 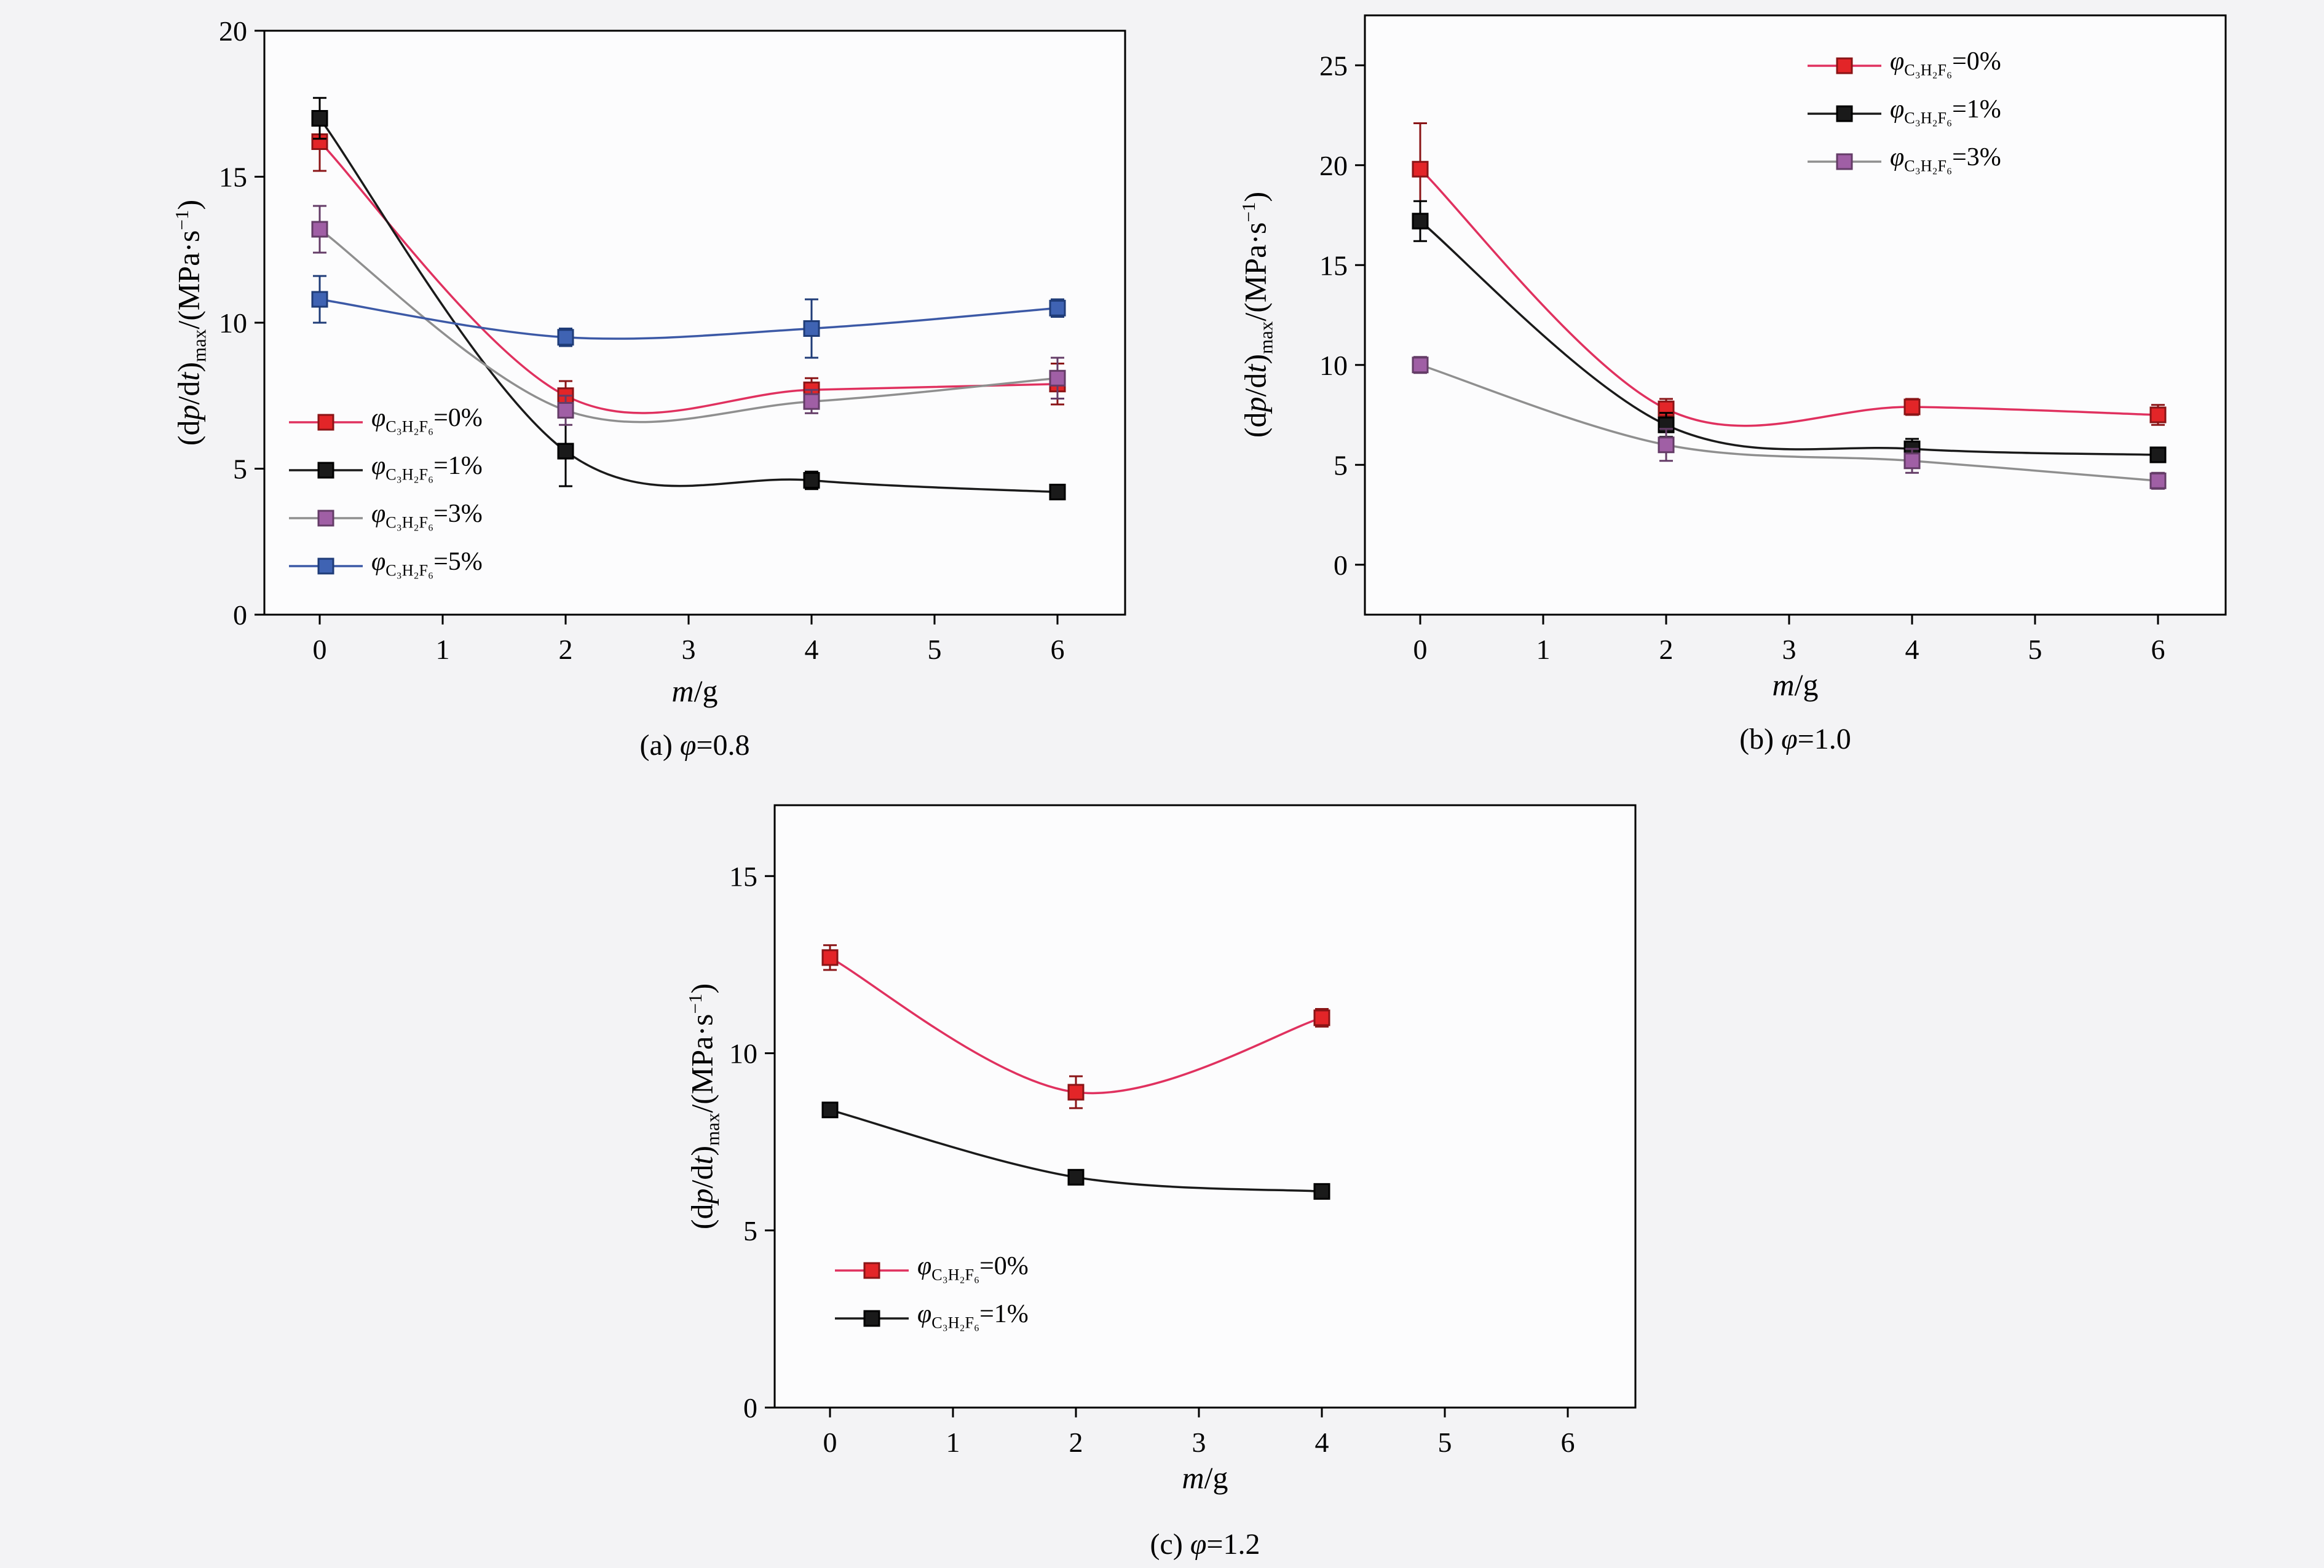 I want to click on plot-frame-a, so click(x=694, y=323).